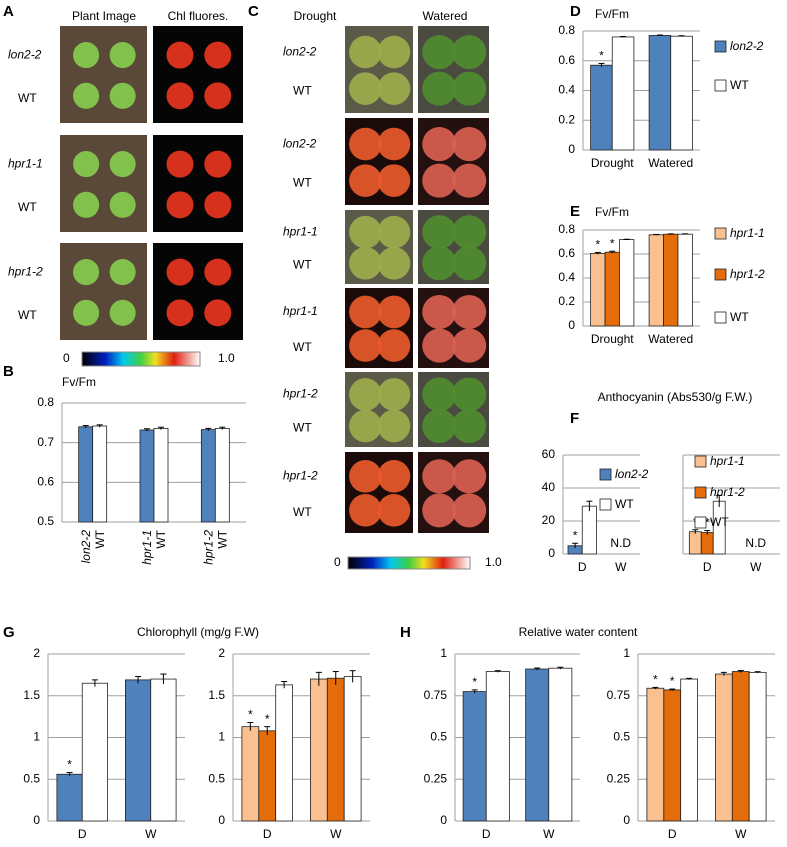 Image resolution: width=787 pixels, height=847 pixels. Describe the element at coordinates (755, 543) in the screenshot. I see `missing-label: N.D` at that location.